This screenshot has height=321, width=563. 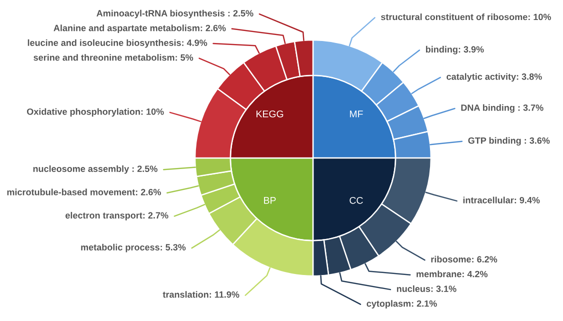 What do you see at coordinates (84, 192) in the screenshot?
I see `category-label: microtubule-based movement: 2.6%` at bounding box center [84, 192].